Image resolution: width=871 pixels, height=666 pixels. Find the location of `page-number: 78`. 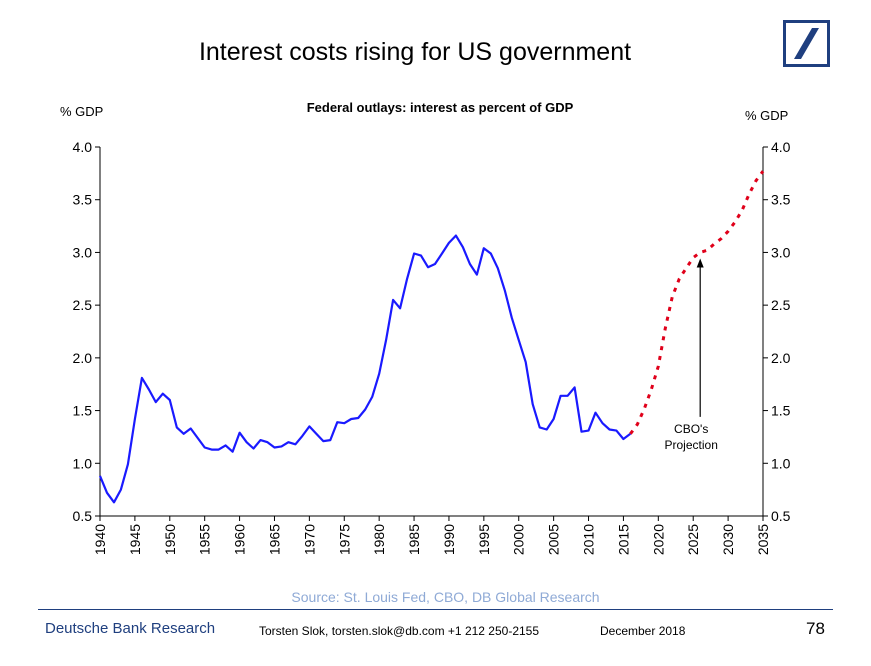

page-number: 78 is located at coordinates (815, 628).